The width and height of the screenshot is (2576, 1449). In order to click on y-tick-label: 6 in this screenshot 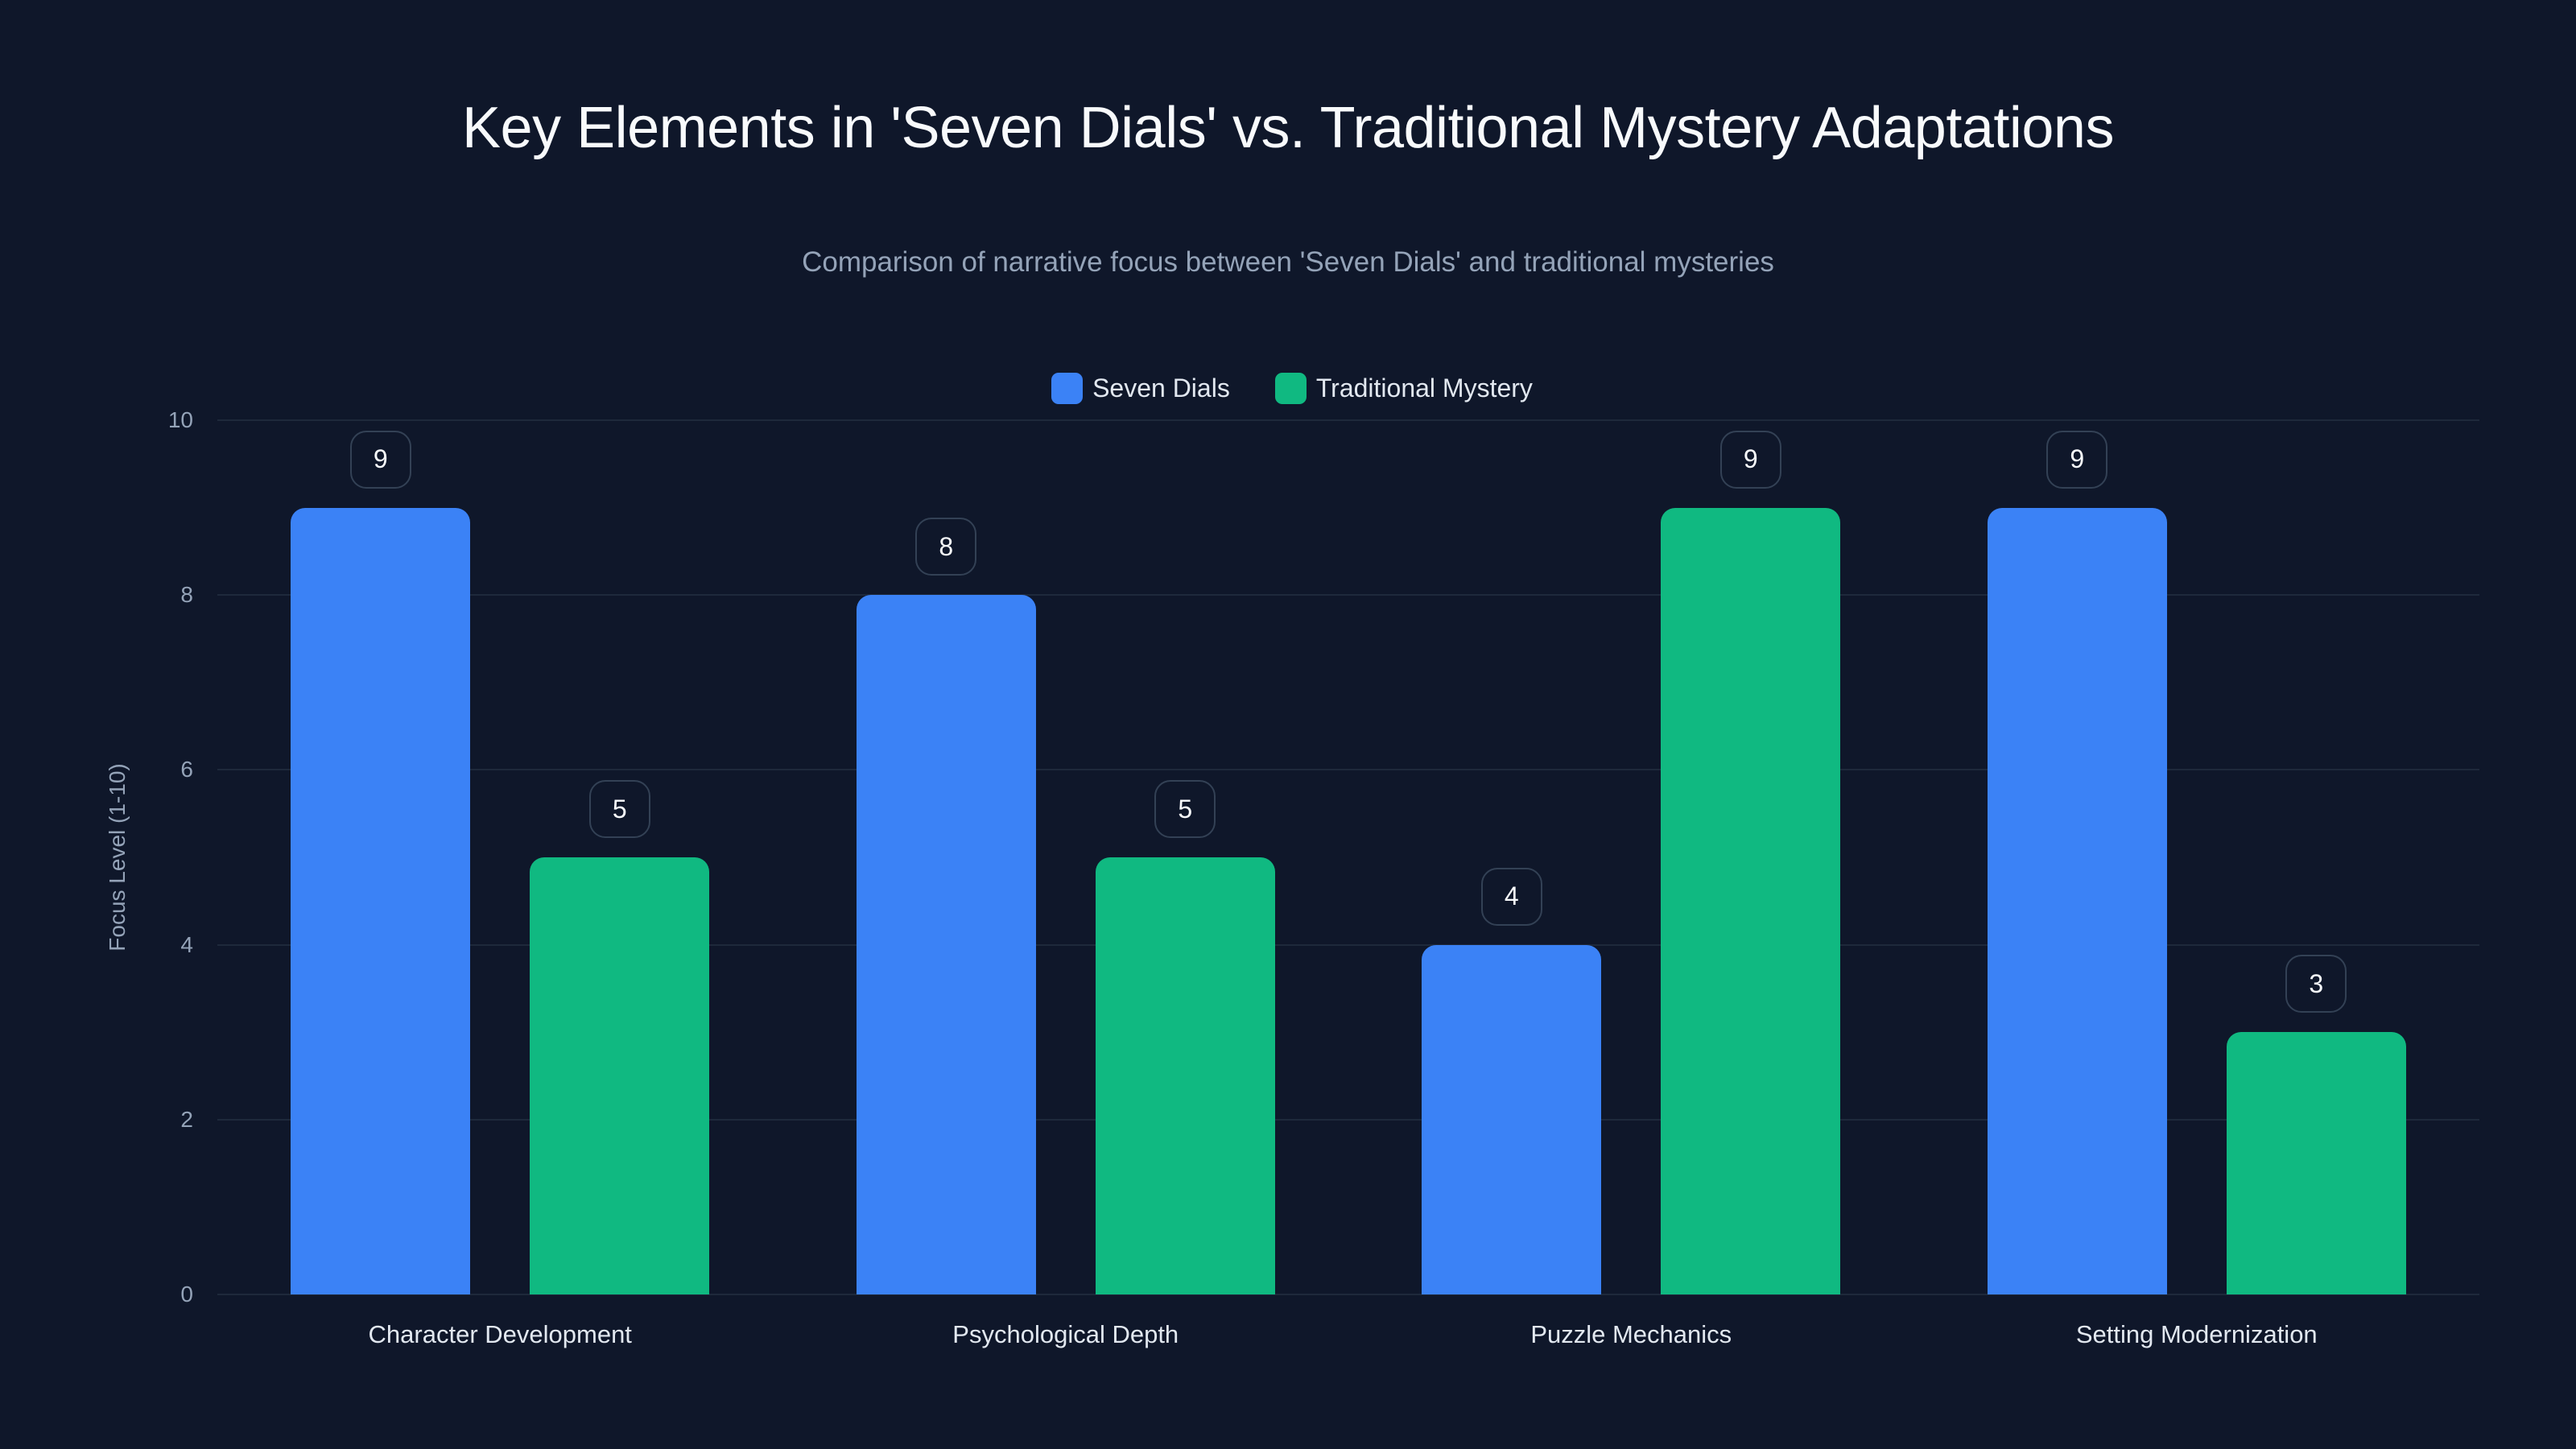, I will do `click(186, 769)`.